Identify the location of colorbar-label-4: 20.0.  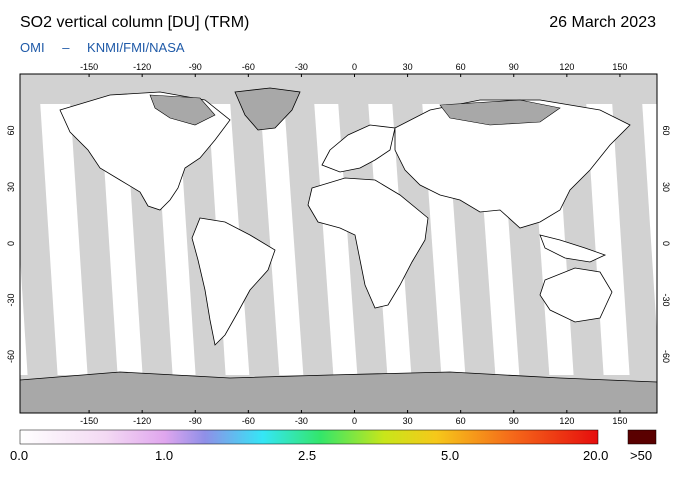
(596, 455).